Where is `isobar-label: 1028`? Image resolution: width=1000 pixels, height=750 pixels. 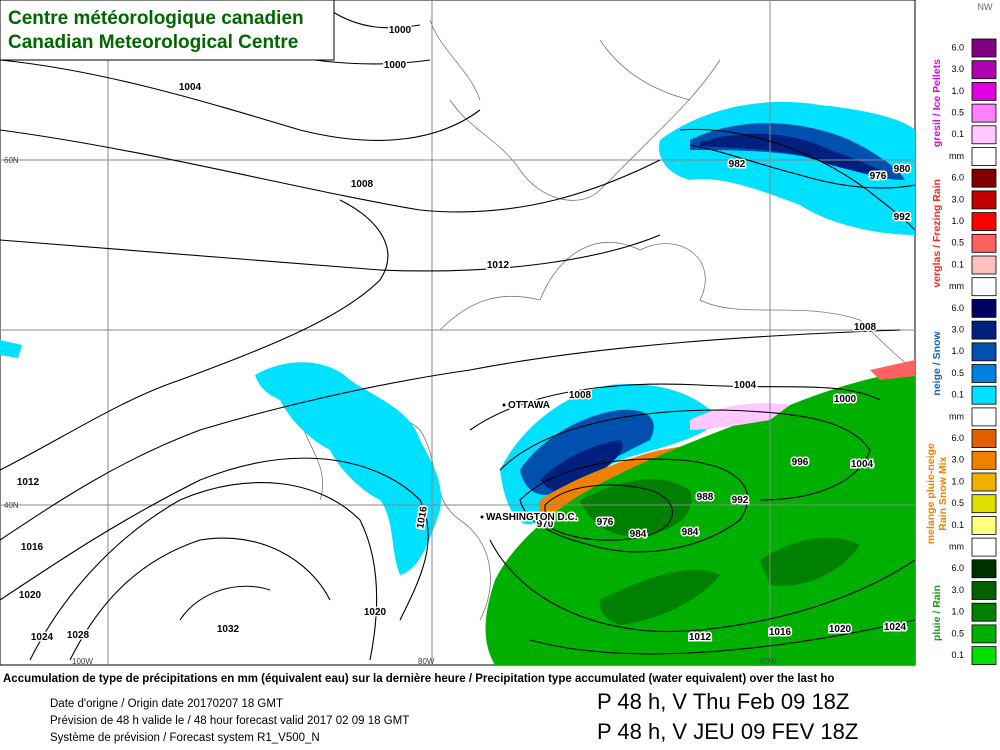 isobar-label: 1028 is located at coordinates (78, 635).